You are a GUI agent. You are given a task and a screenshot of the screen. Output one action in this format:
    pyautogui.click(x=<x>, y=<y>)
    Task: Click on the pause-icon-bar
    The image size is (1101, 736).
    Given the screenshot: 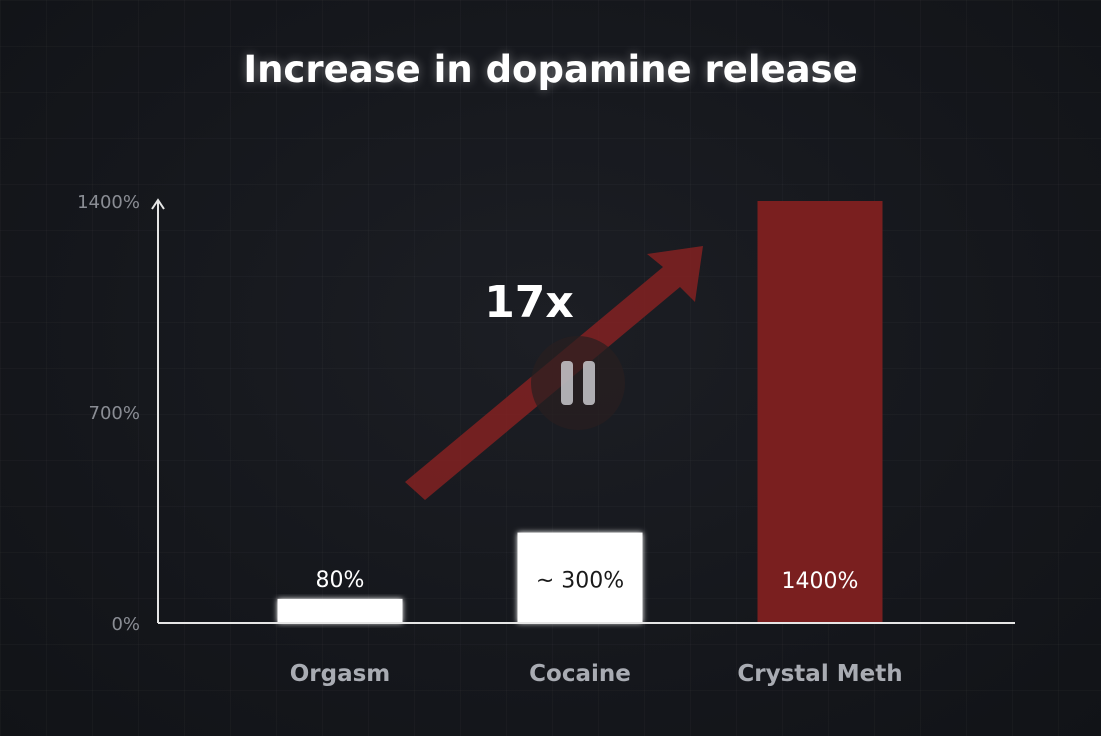 What is the action you would take?
    pyautogui.click(x=589, y=383)
    